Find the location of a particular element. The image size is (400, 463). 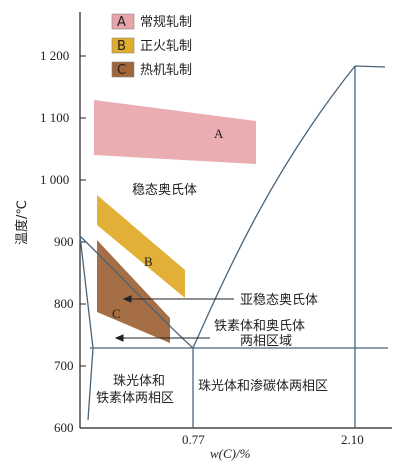

y-tick-800: 800 is located at coordinates (64, 303).